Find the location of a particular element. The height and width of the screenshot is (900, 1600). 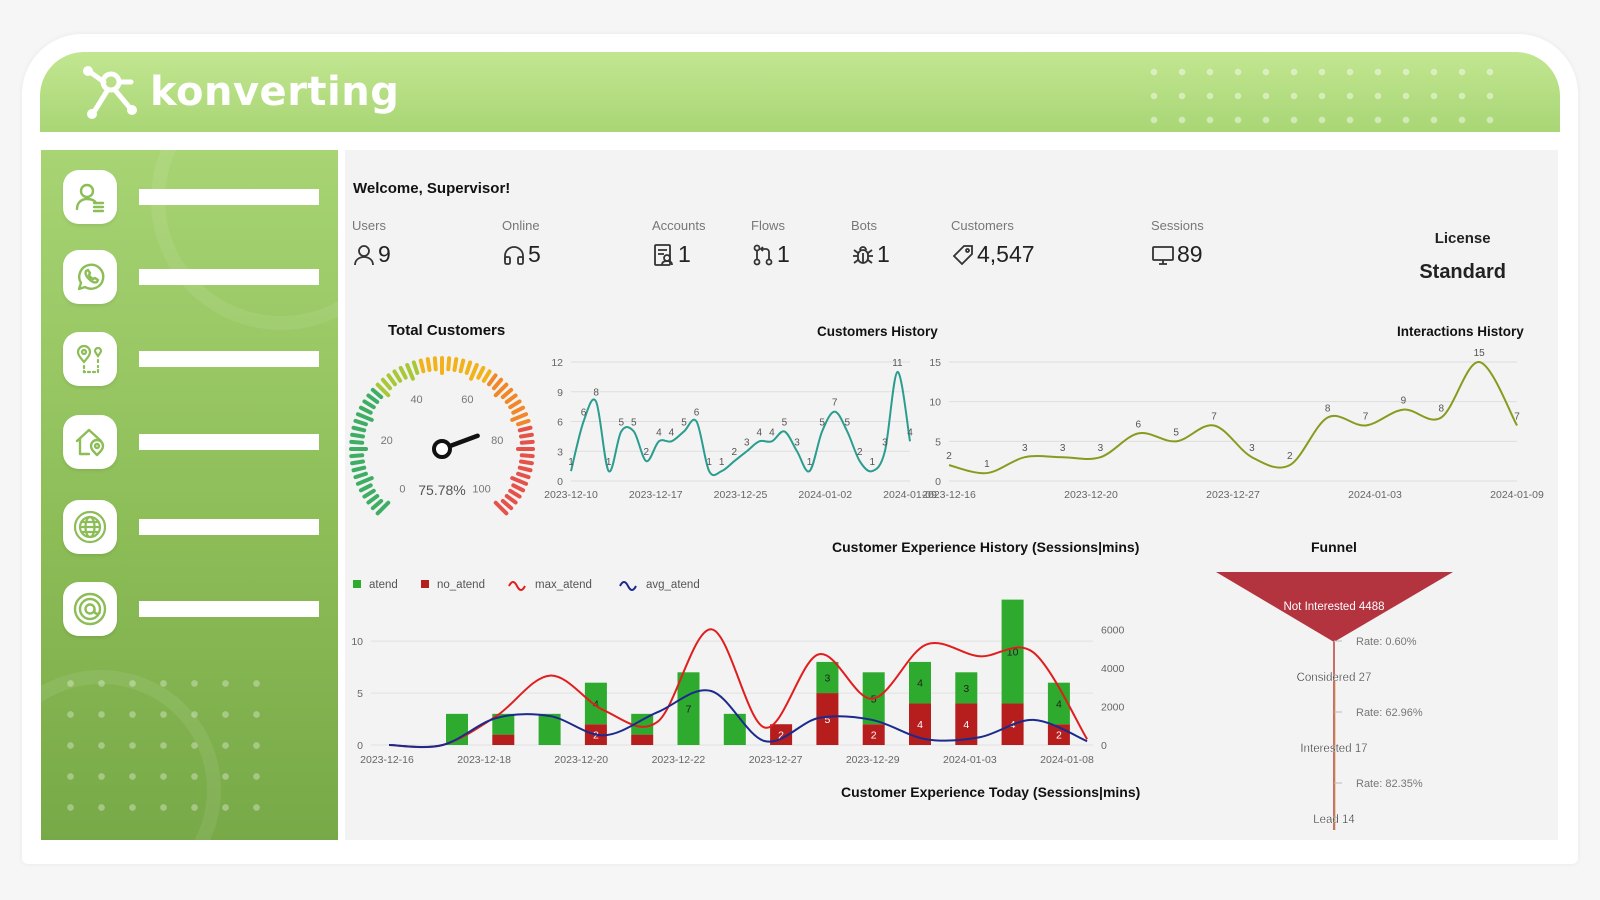

interactions-history-x-tick: 2024-01-03 is located at coordinates (1375, 495).